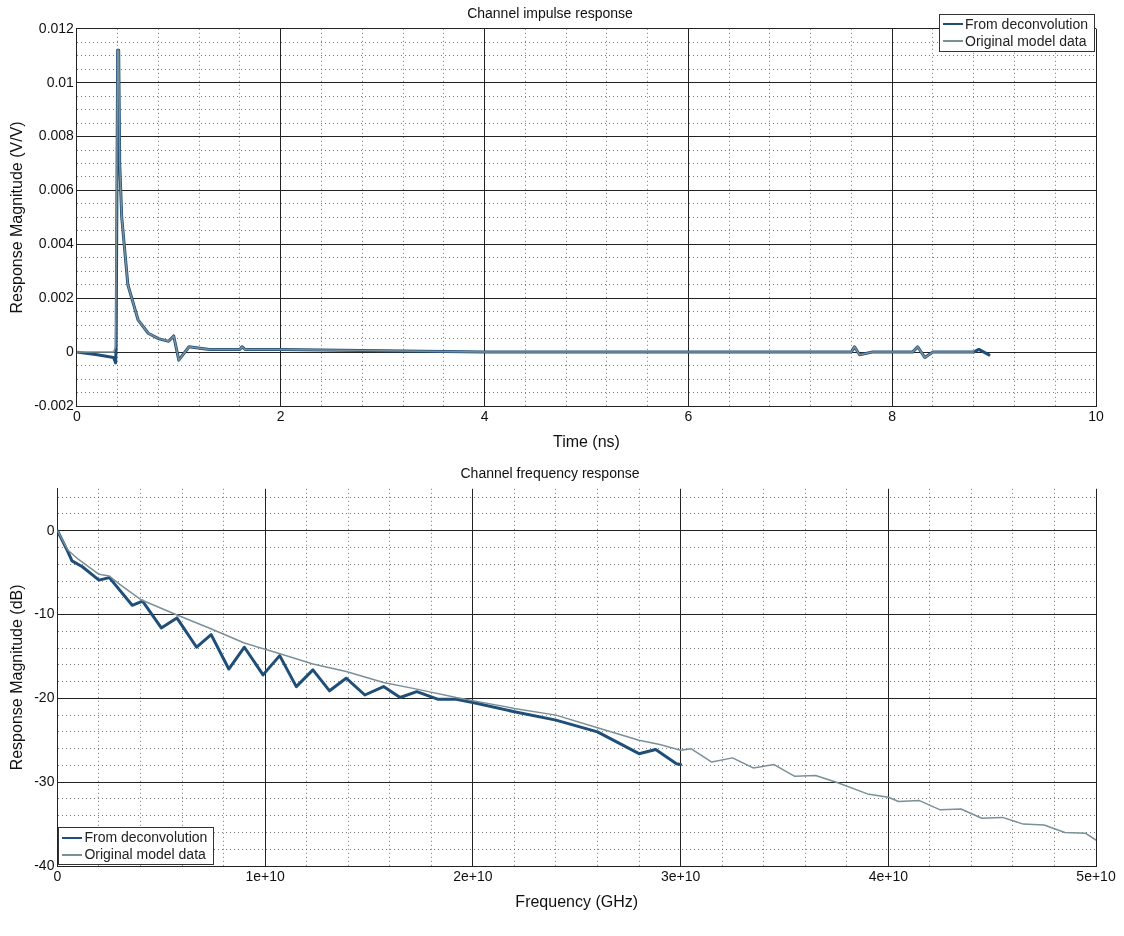  What do you see at coordinates (17, 677) in the screenshot?
I see `y-axis-title: Response Magnitude (dB)` at bounding box center [17, 677].